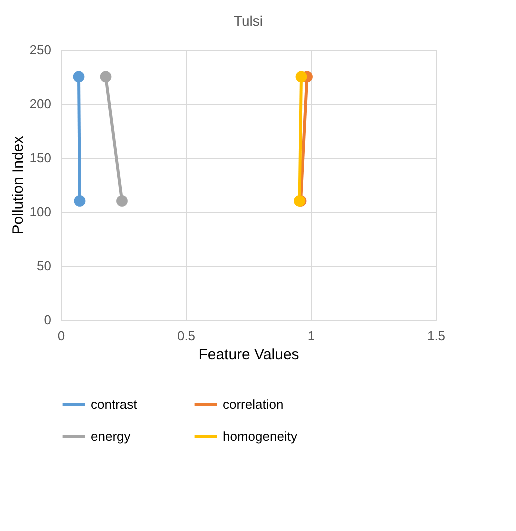 Image resolution: width=516 pixels, height=531 pixels. Describe the element at coordinates (48, 320) in the screenshot. I see `y-tick-label: 0` at that location.